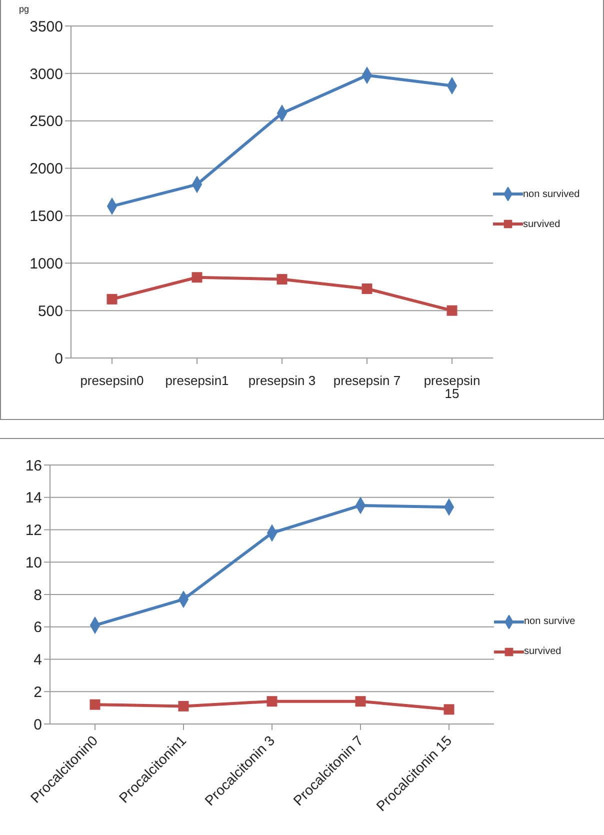 The image size is (604, 835). What do you see at coordinates (452, 387) in the screenshot?
I see `x-tick-label: presepsin 15` at bounding box center [452, 387].